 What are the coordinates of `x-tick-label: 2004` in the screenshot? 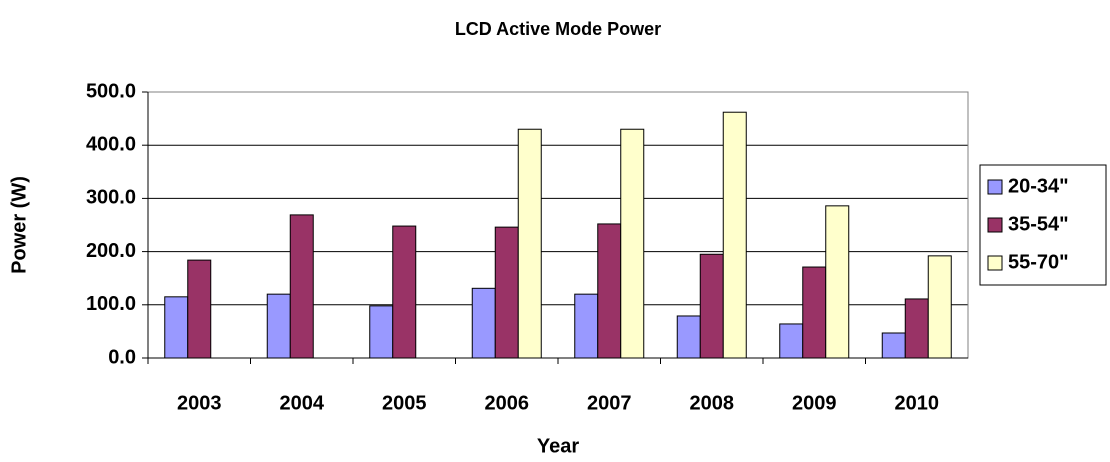 It's located at (302, 403).